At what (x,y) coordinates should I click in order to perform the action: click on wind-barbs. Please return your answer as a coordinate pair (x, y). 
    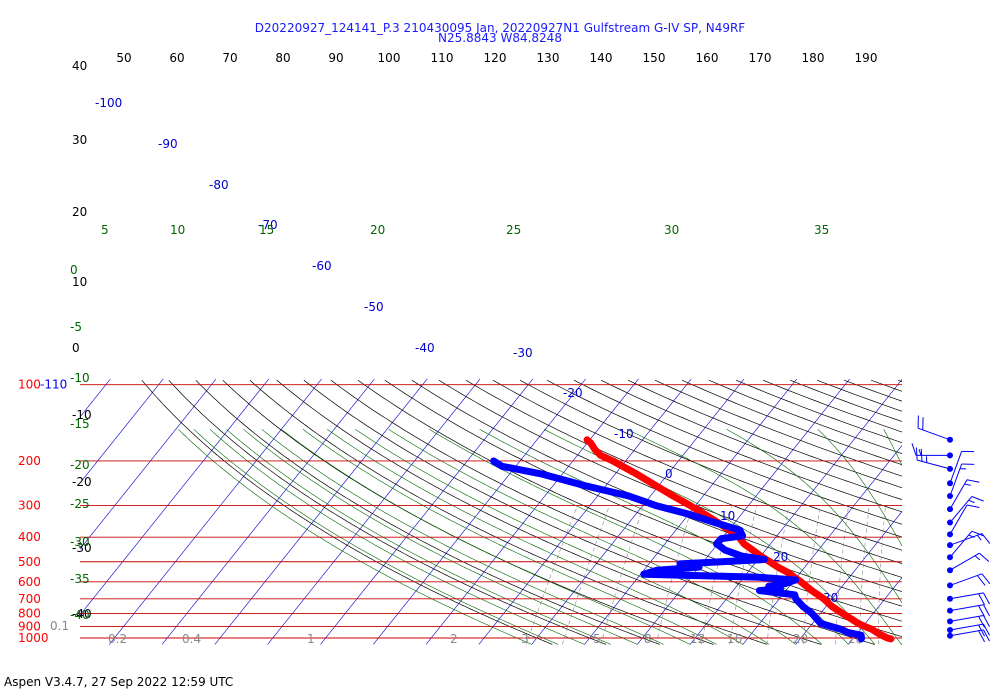
    Looking at the image, I should click on (951, 529).